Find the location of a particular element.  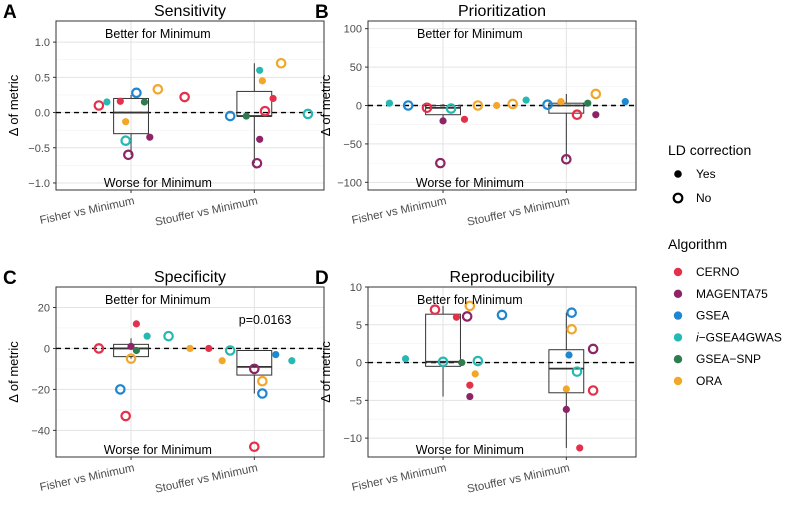

y-tick-label: 10 is located at coordinates (356, 288).